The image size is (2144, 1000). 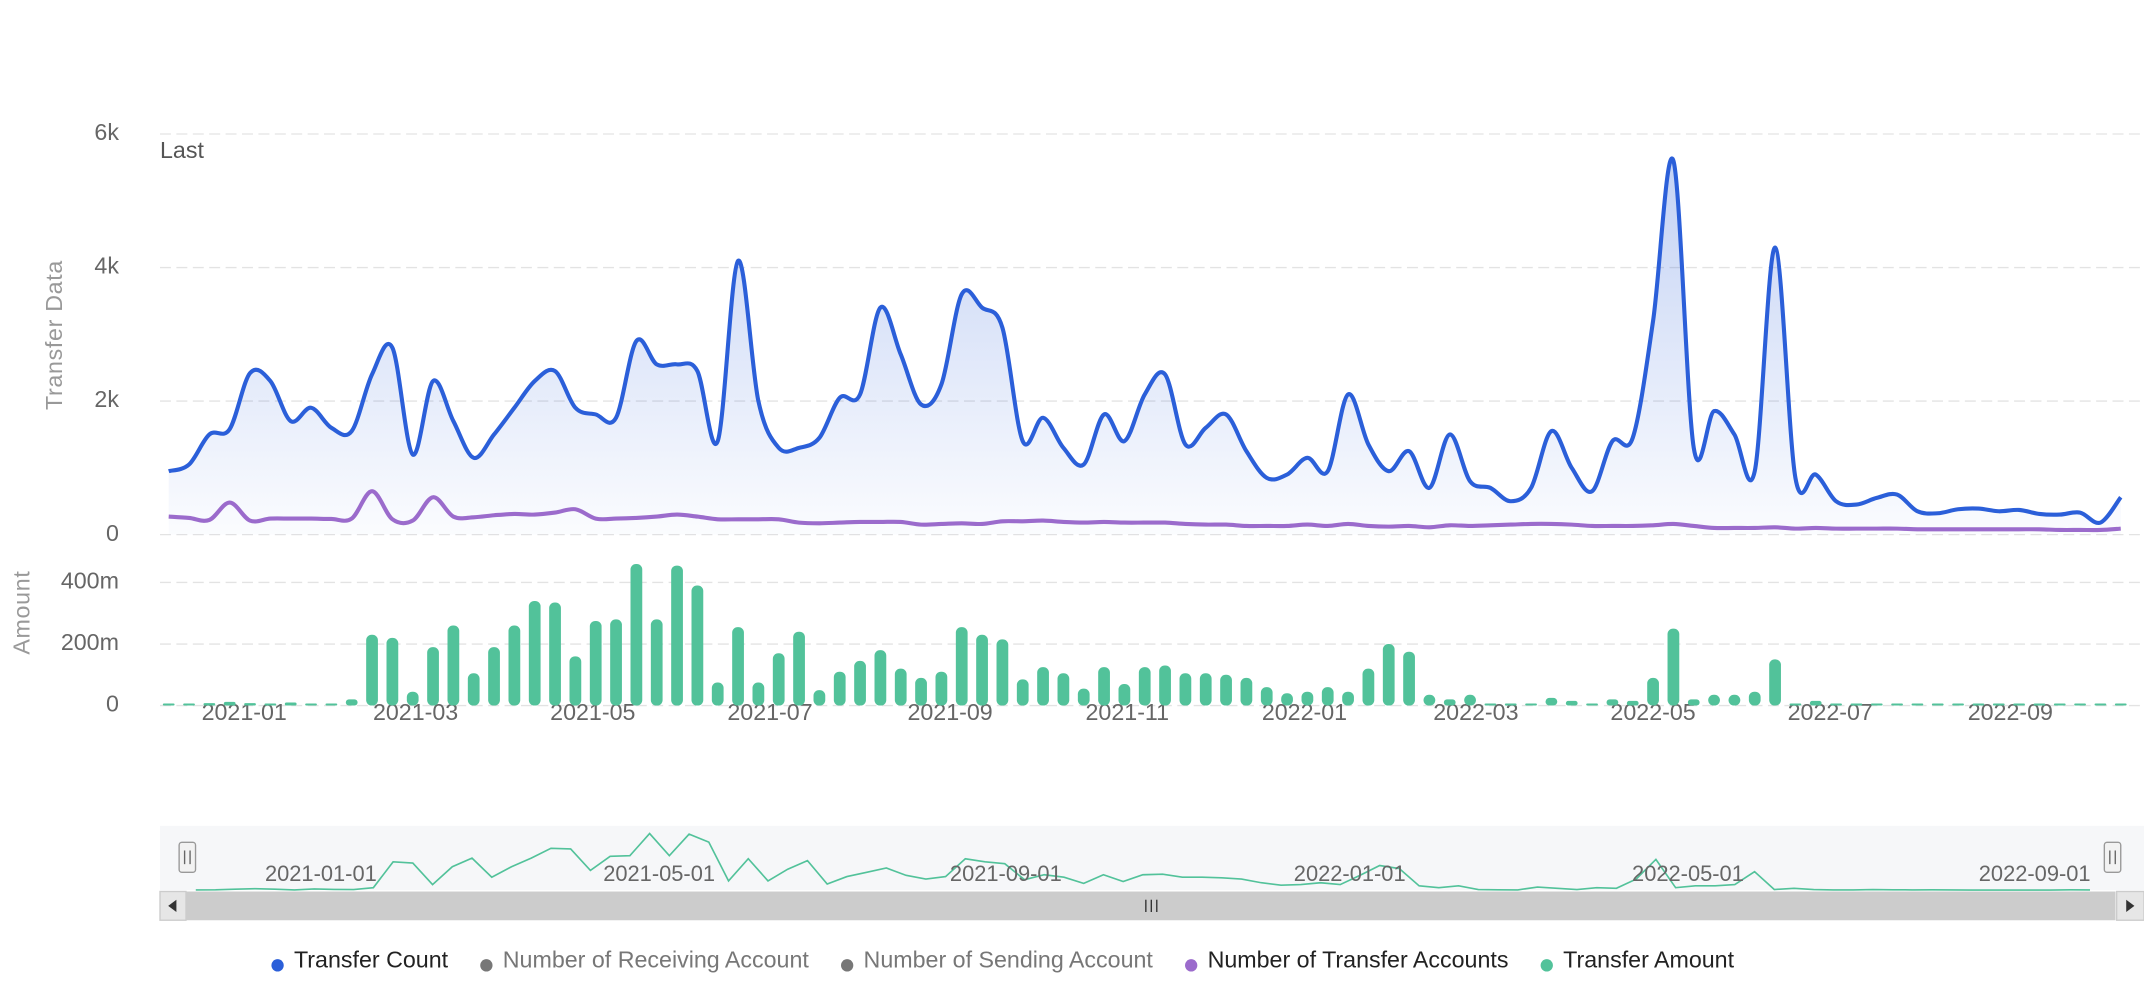 I want to click on y2-axis-title: Amount, so click(x=21, y=612).